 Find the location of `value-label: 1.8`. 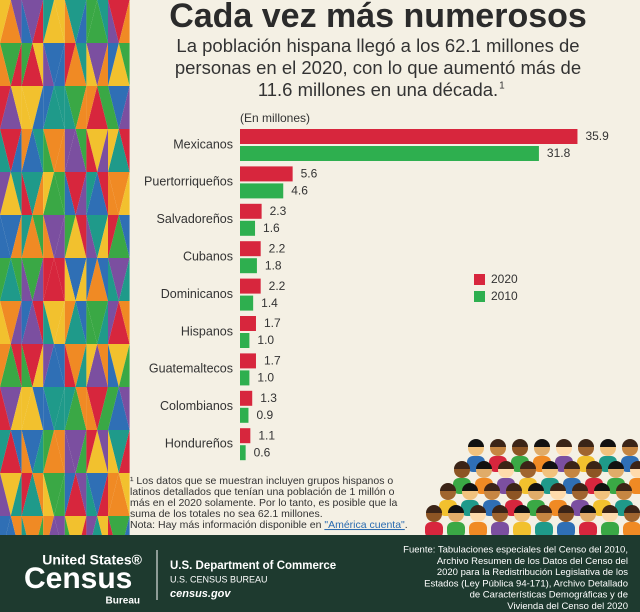

value-label: 1.8 is located at coordinates (273, 265).